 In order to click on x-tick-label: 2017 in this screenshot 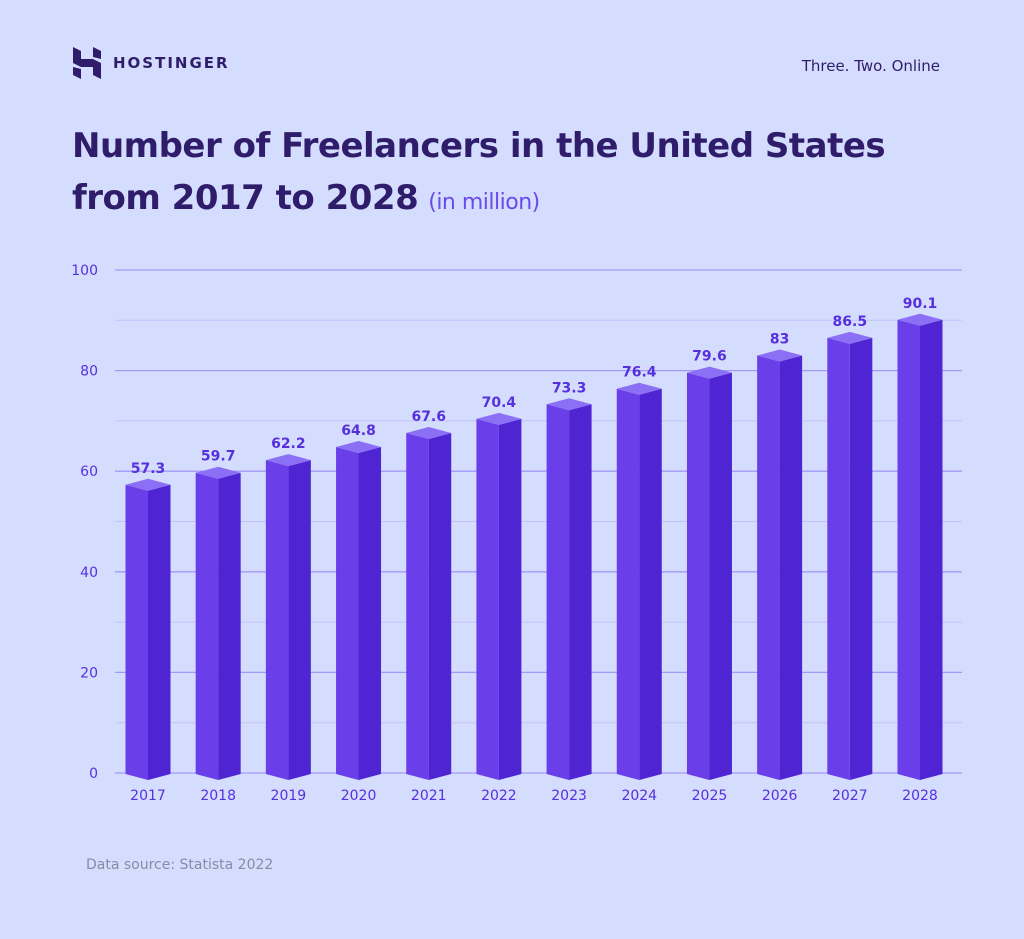, I will do `click(148, 796)`.